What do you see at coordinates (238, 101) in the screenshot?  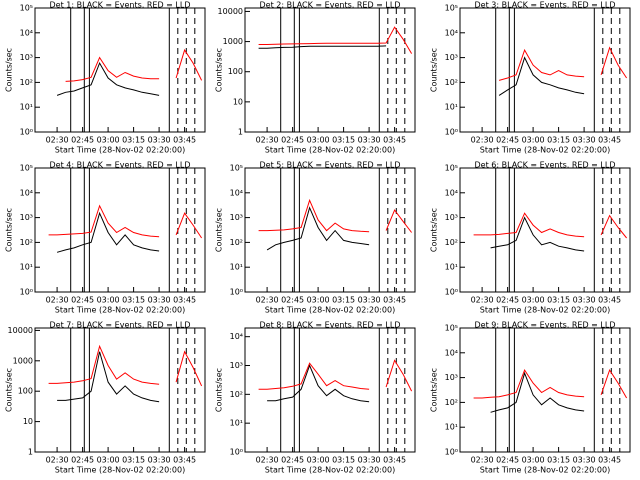 I see `y-tick-label: 10` at bounding box center [238, 101].